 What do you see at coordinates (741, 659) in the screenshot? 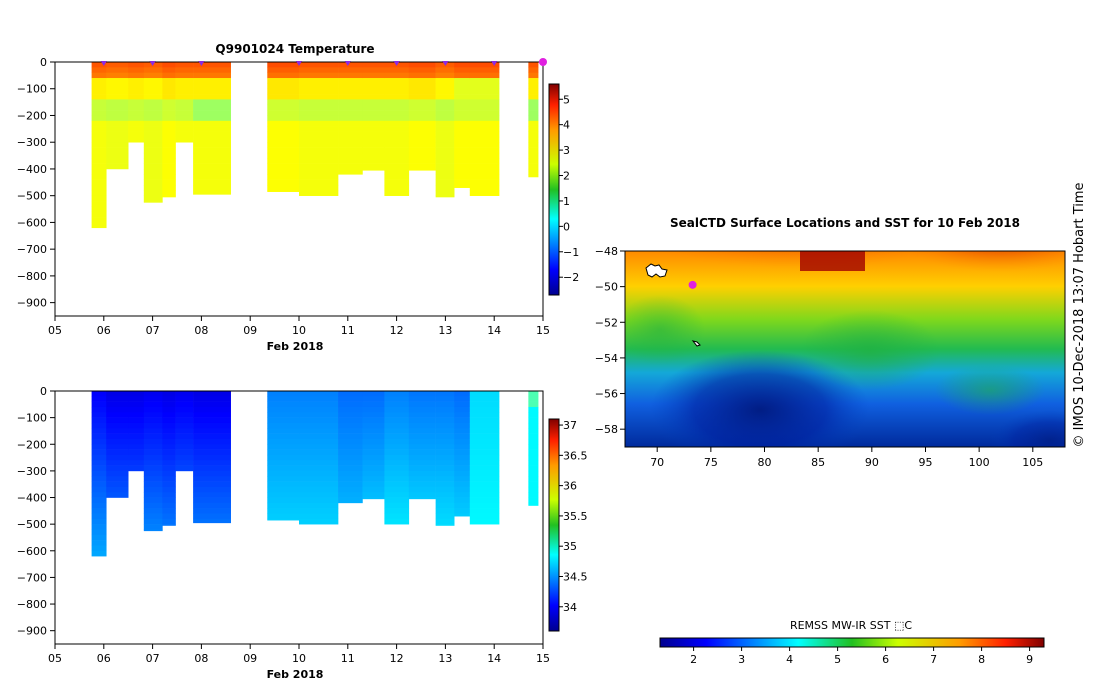
I see `sst-colorbar-tick-label: 3` at bounding box center [741, 659].